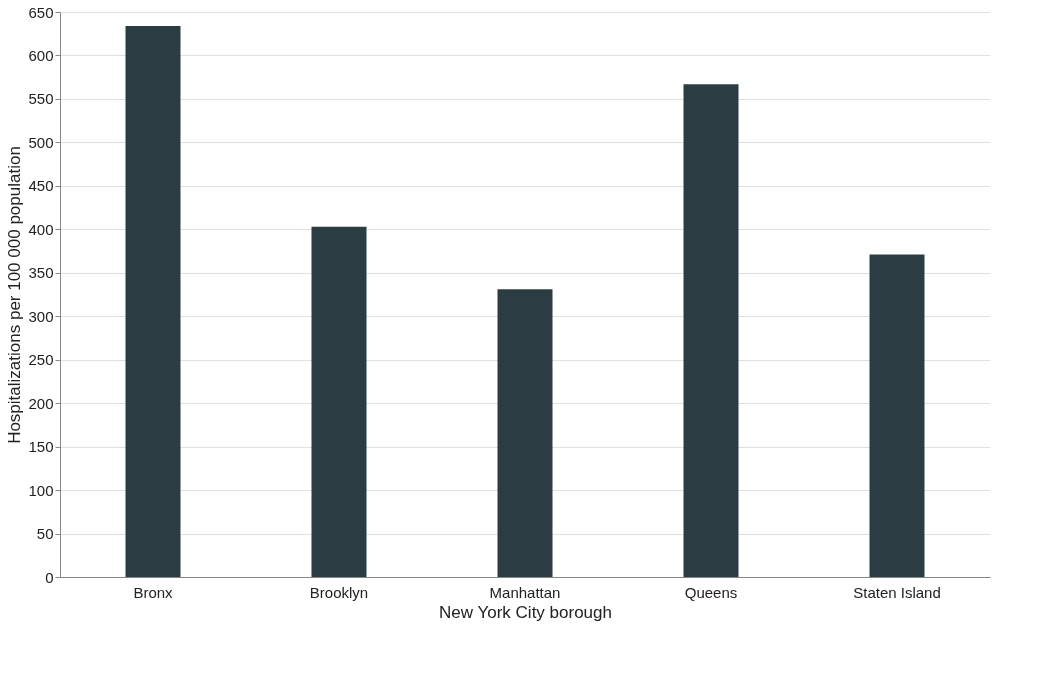  I want to click on y-tick-label: 250, so click(41, 360).